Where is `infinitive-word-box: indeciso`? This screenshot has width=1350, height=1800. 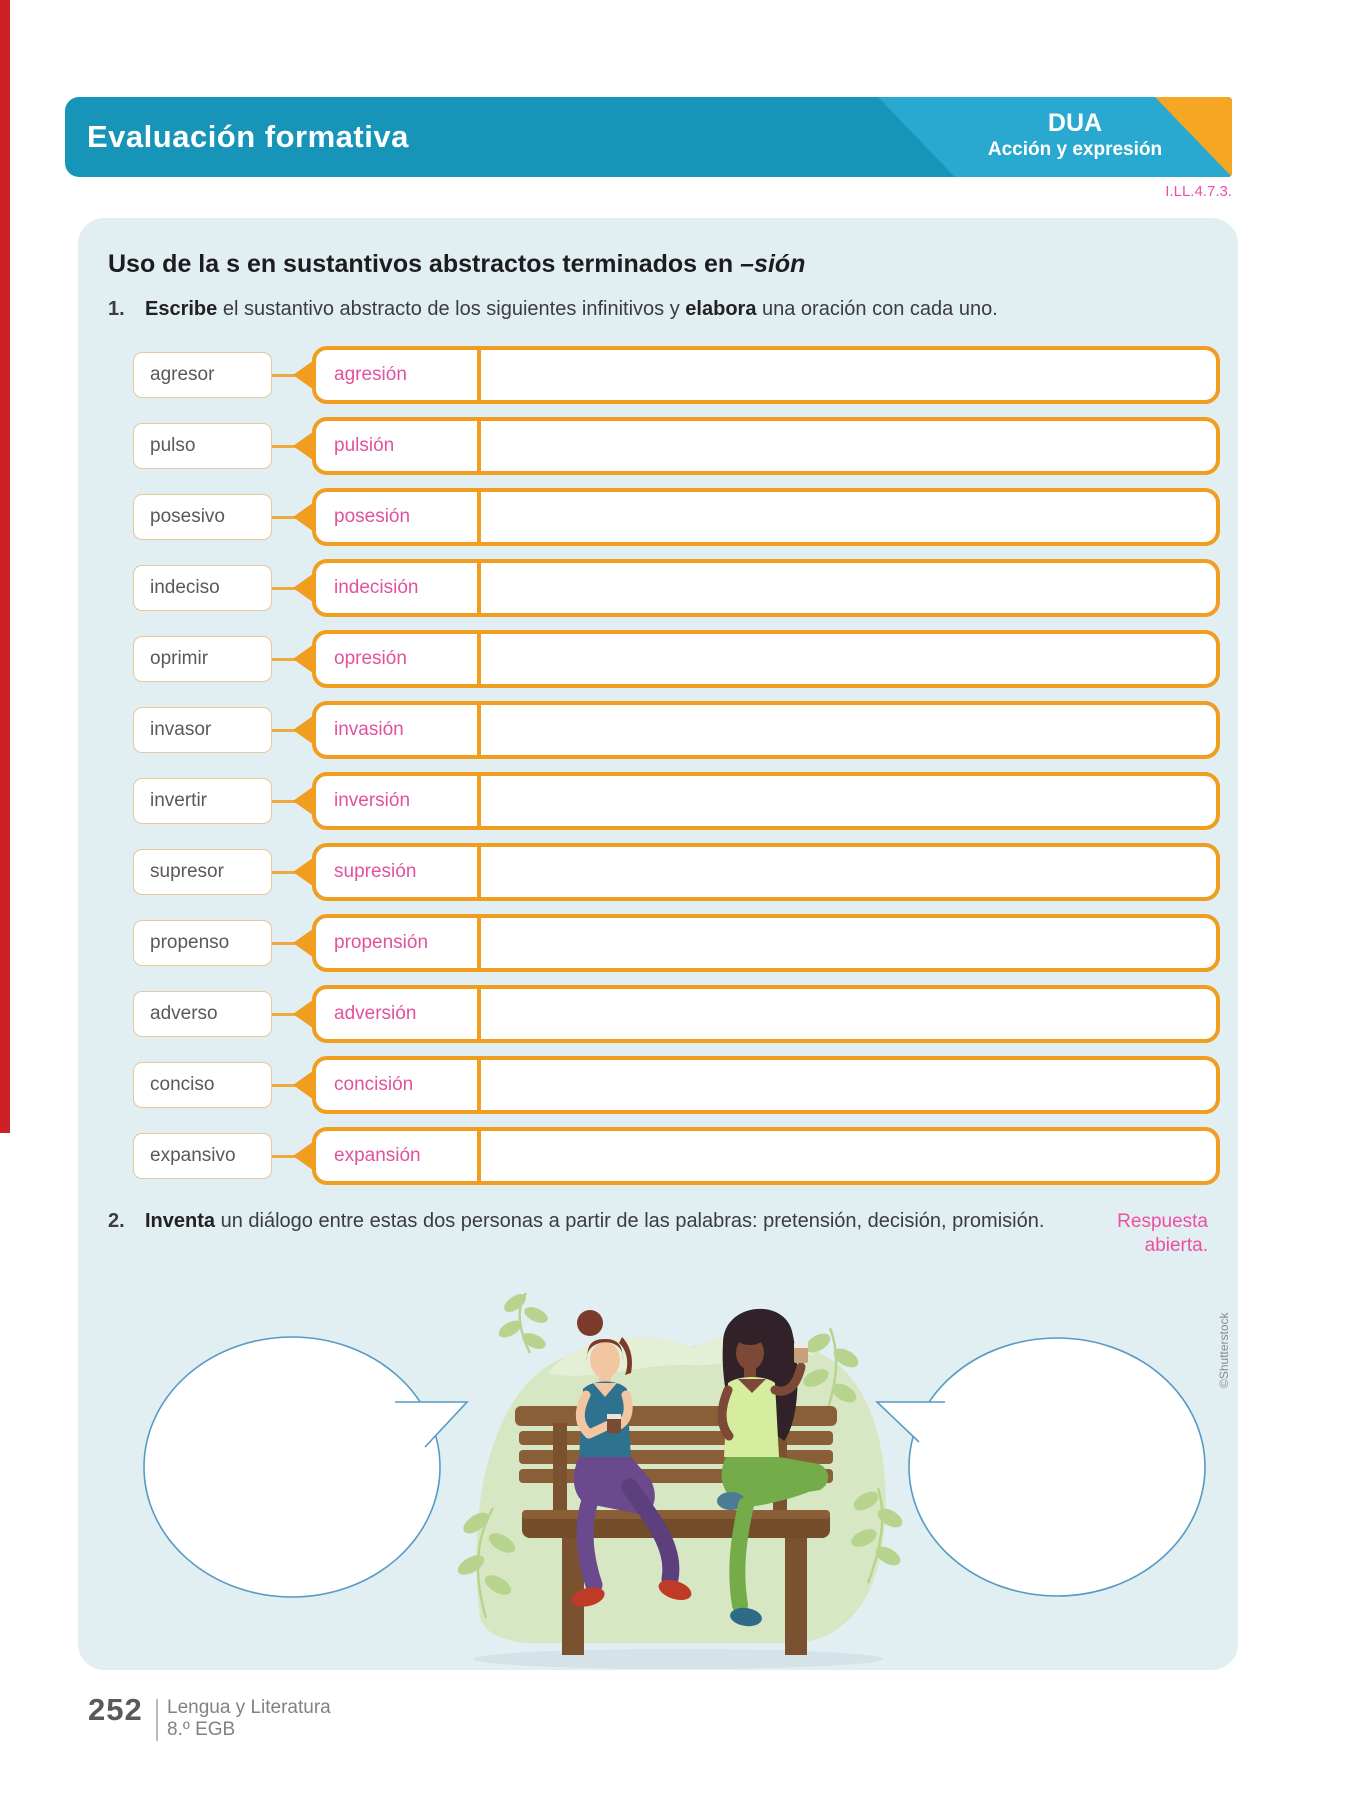
infinitive-word-box: indeciso is located at coordinates (202, 588).